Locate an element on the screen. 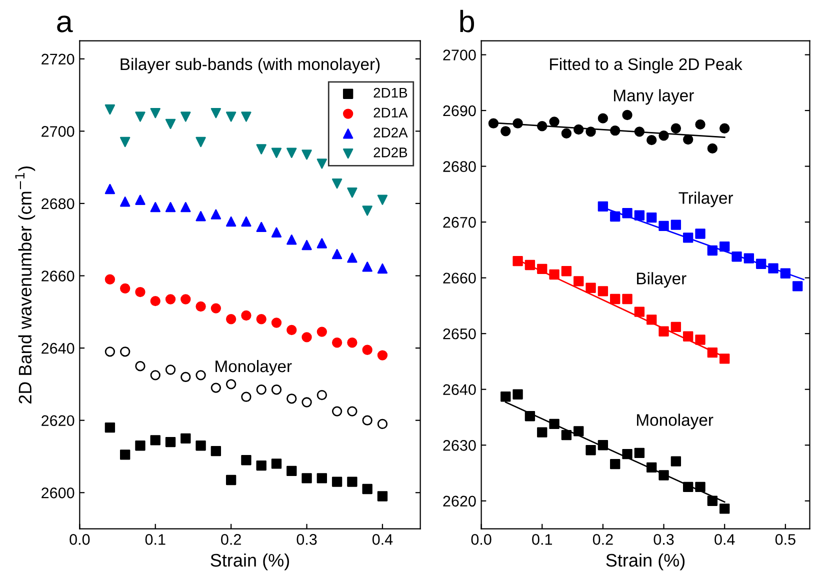 The height and width of the screenshot is (583, 813). legend-label: 2D1A is located at coordinates (391, 113).